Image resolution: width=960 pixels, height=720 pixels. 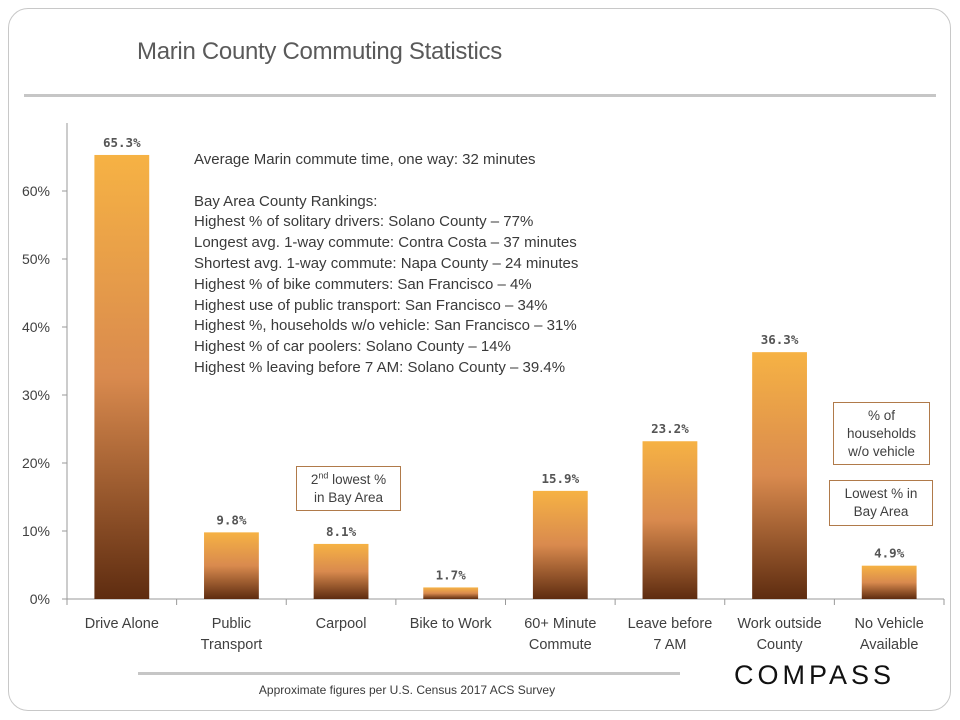 I want to click on carpool-callout: 2nd lowest % in Bay Area, so click(x=348, y=488).